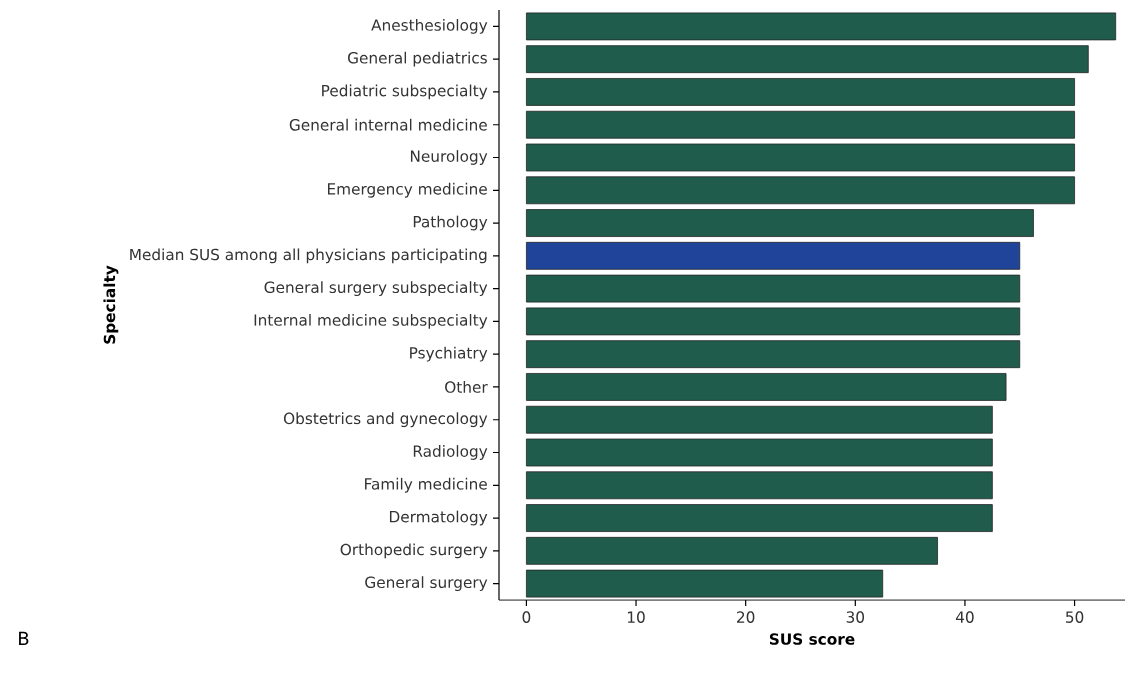  What do you see at coordinates (426, 485) in the screenshot?
I see `y-tick-label: Family medicine` at bounding box center [426, 485].